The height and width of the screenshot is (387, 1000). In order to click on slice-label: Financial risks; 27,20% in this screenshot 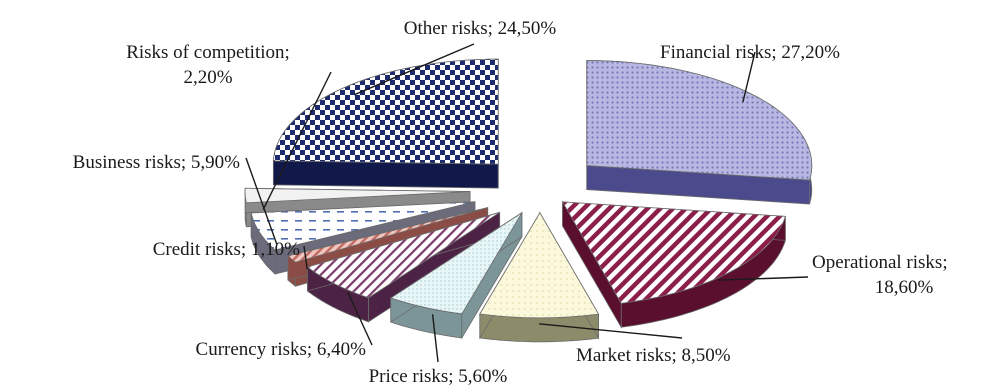, I will do `click(750, 52)`.